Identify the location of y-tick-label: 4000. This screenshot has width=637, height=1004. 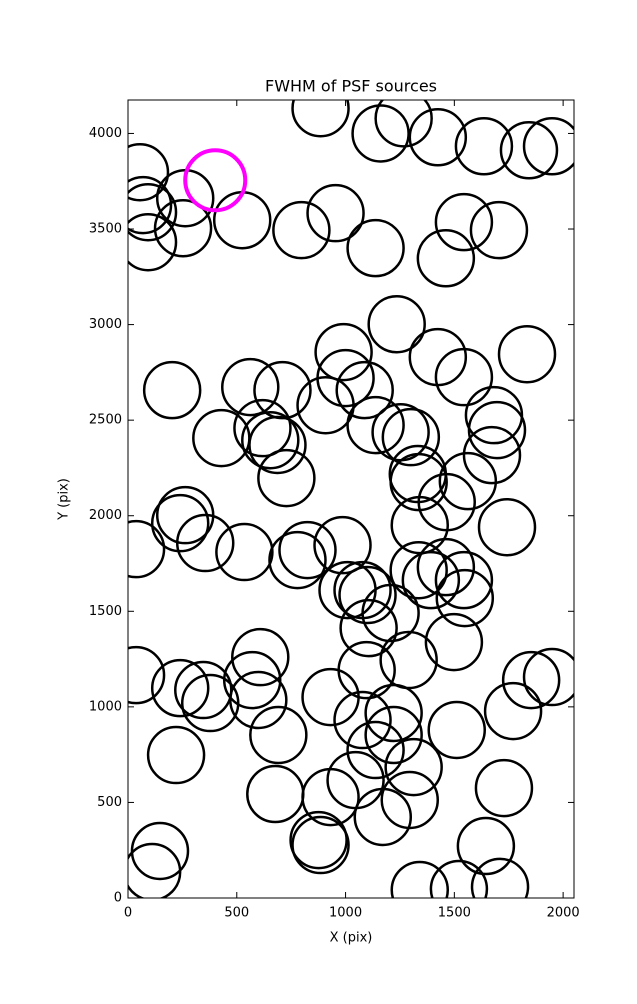
(105, 133).